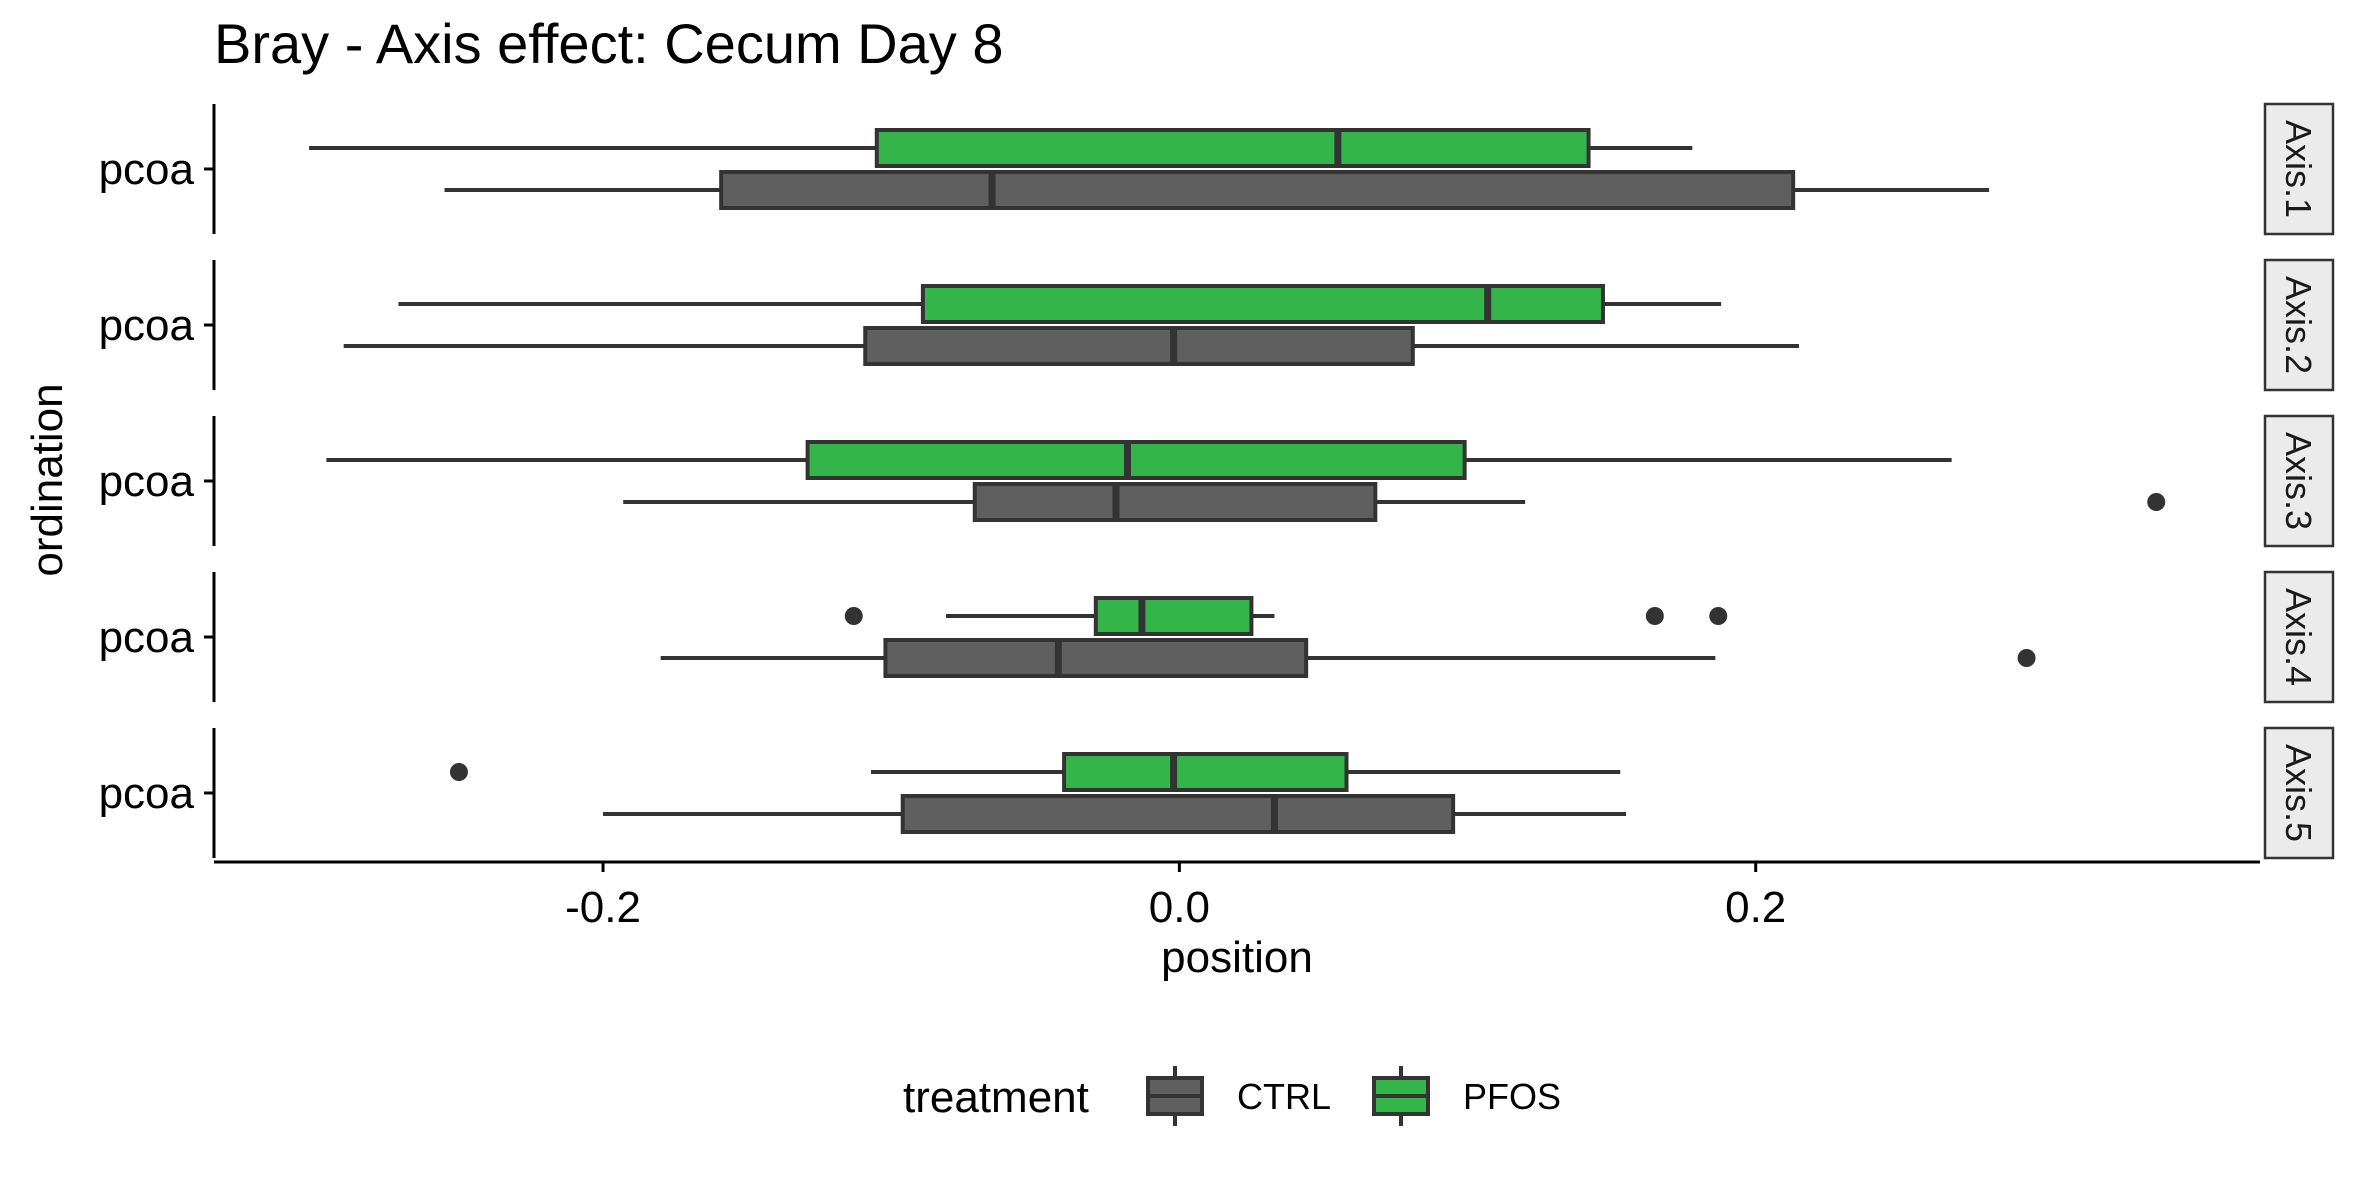 This screenshot has width=2362, height=1181. What do you see at coordinates (1755, 907) in the screenshot?
I see `x-tick-label: 0.2` at bounding box center [1755, 907].